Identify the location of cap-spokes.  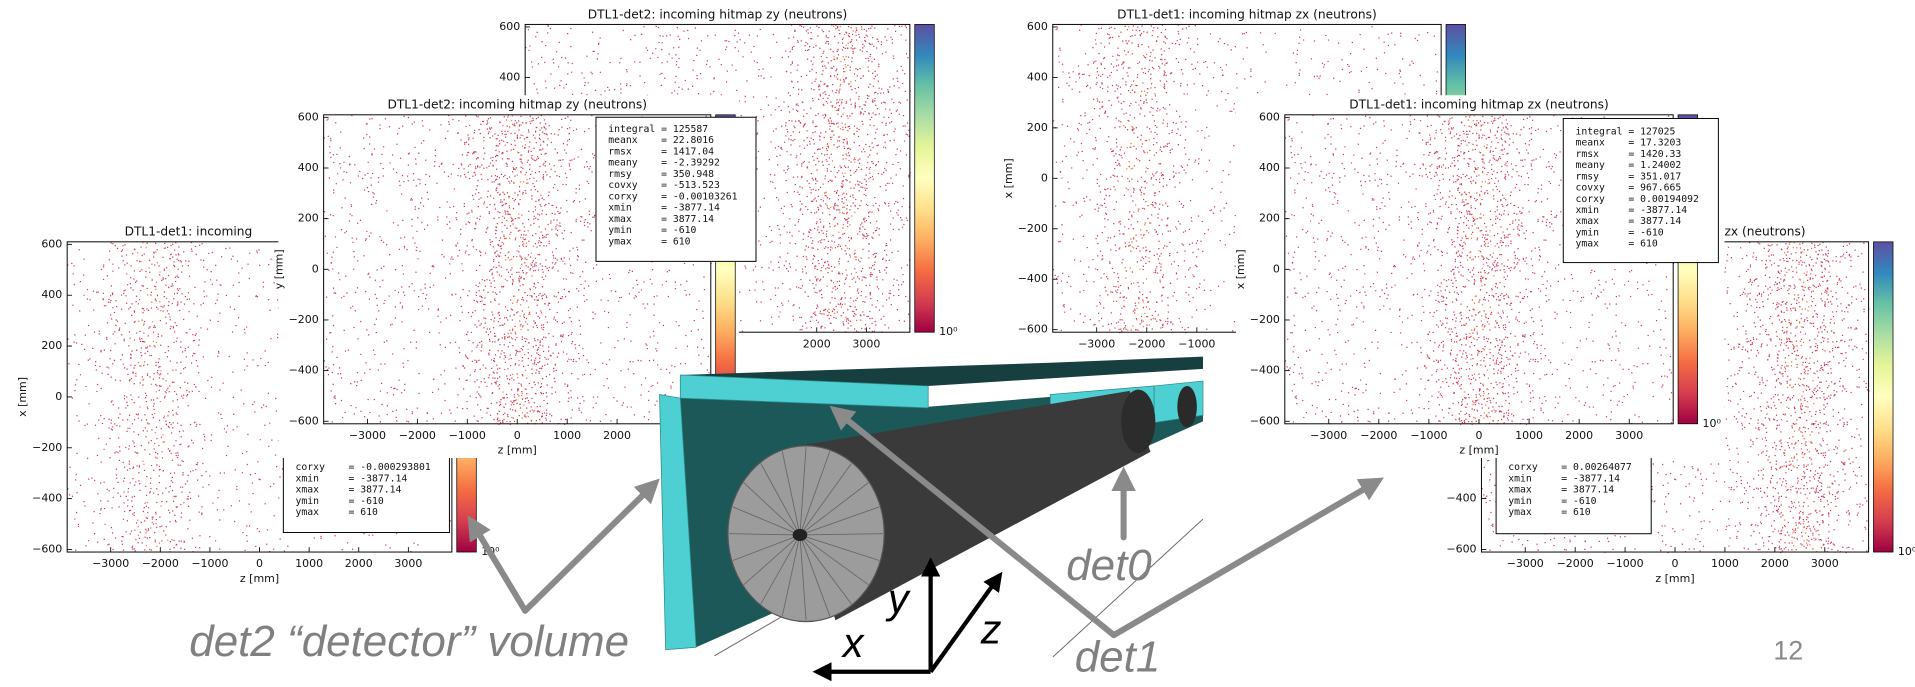
(806, 533).